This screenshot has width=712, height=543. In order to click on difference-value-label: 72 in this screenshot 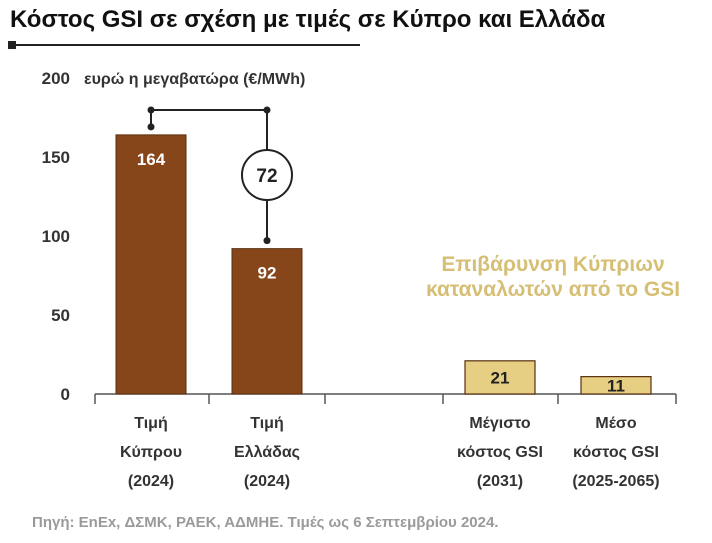, I will do `click(266, 176)`.